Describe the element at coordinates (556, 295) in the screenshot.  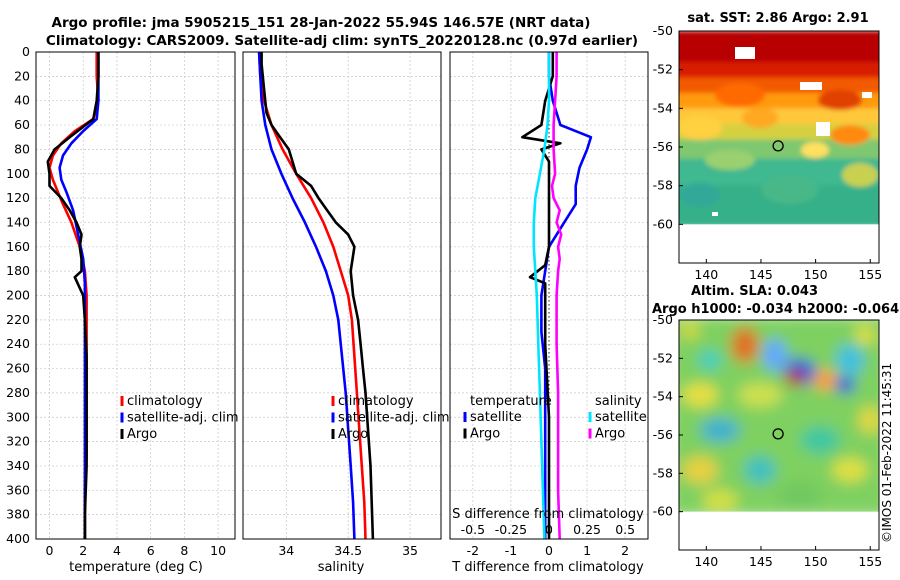
I see `difference-lines` at that location.